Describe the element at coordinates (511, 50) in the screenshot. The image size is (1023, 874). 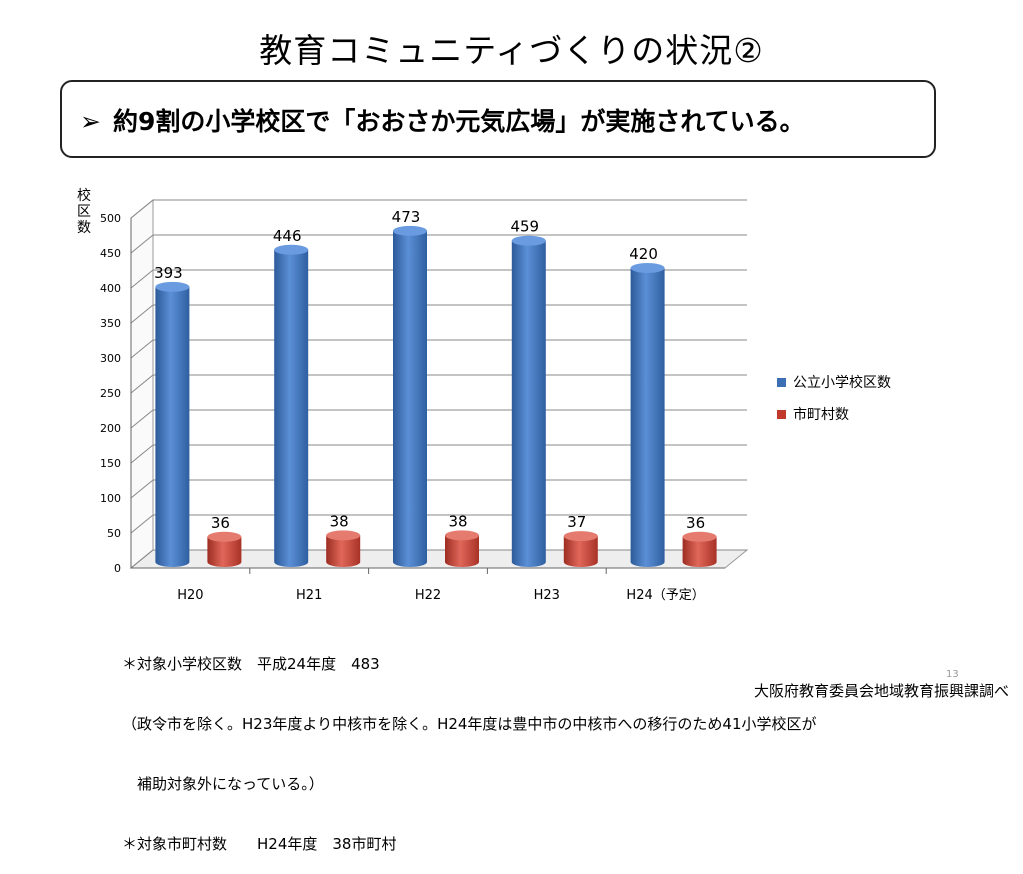
I see `slide-title: 教育コミュニティづくりの状況②` at that location.